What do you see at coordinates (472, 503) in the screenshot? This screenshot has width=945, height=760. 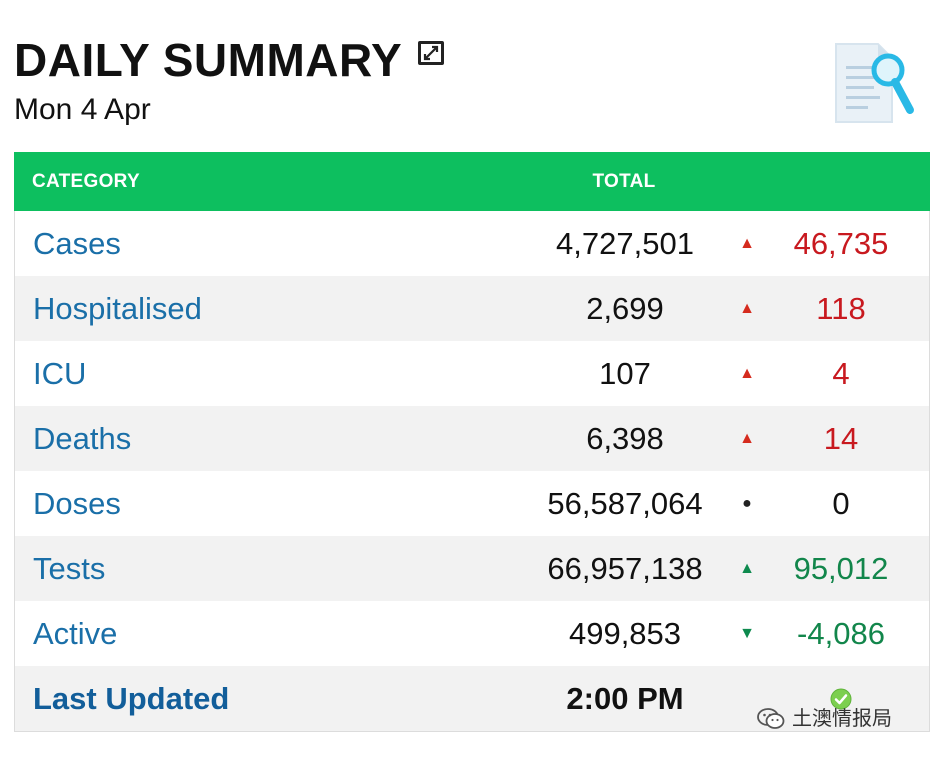 I see `table-row: Doses 56,587,064 ● 0` at bounding box center [472, 503].